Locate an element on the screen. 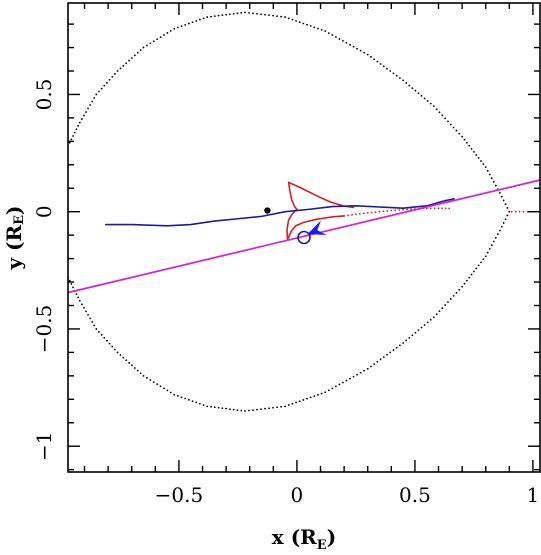 The width and height of the screenshot is (541, 555). lens-position-dot is located at coordinates (267, 210).